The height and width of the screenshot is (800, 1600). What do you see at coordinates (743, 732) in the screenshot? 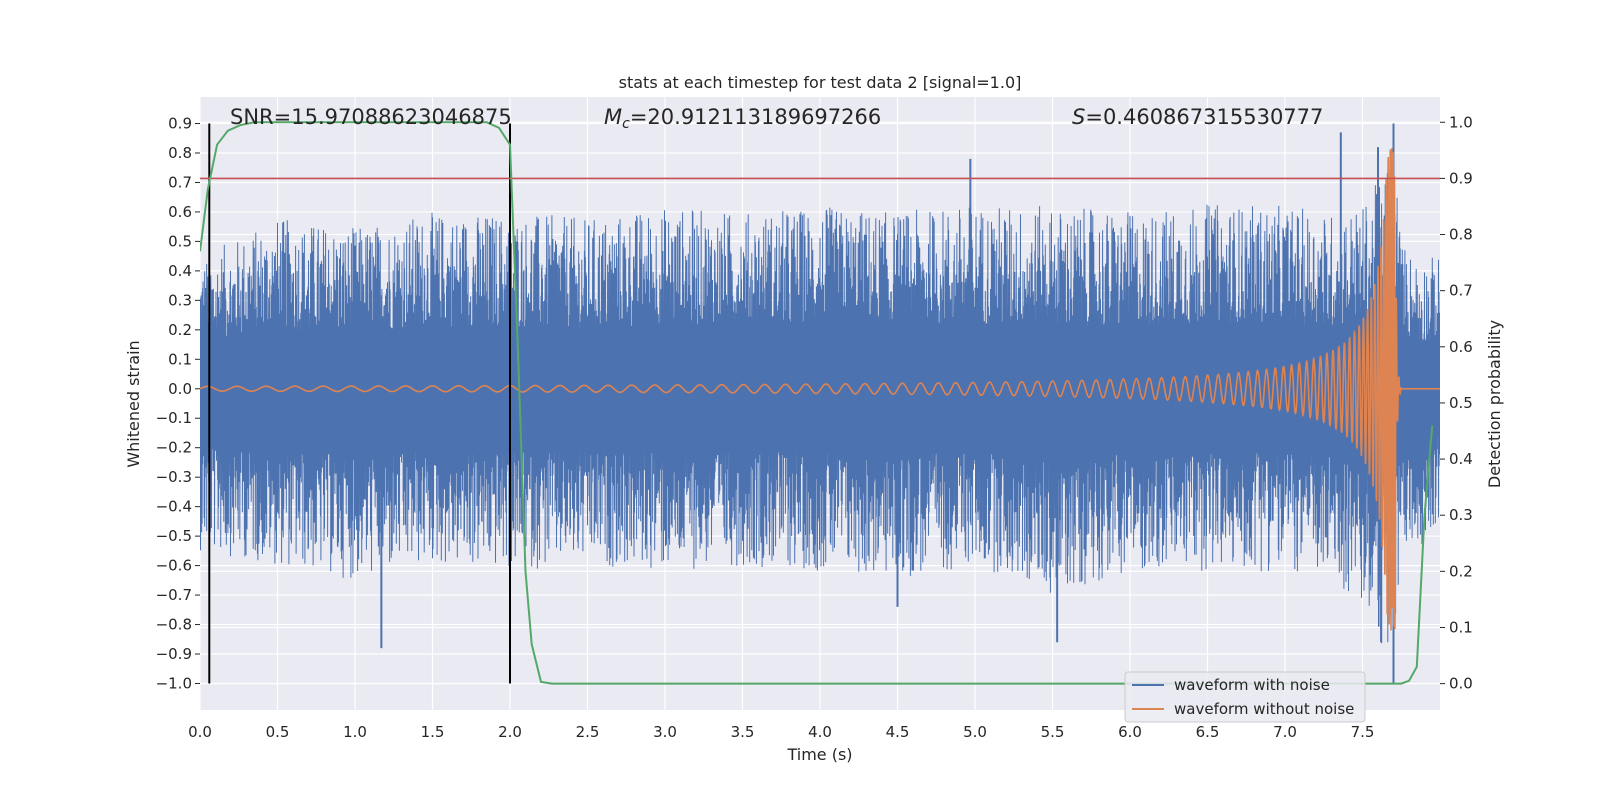
I see `x-tick-label: 3.5` at bounding box center [743, 732].